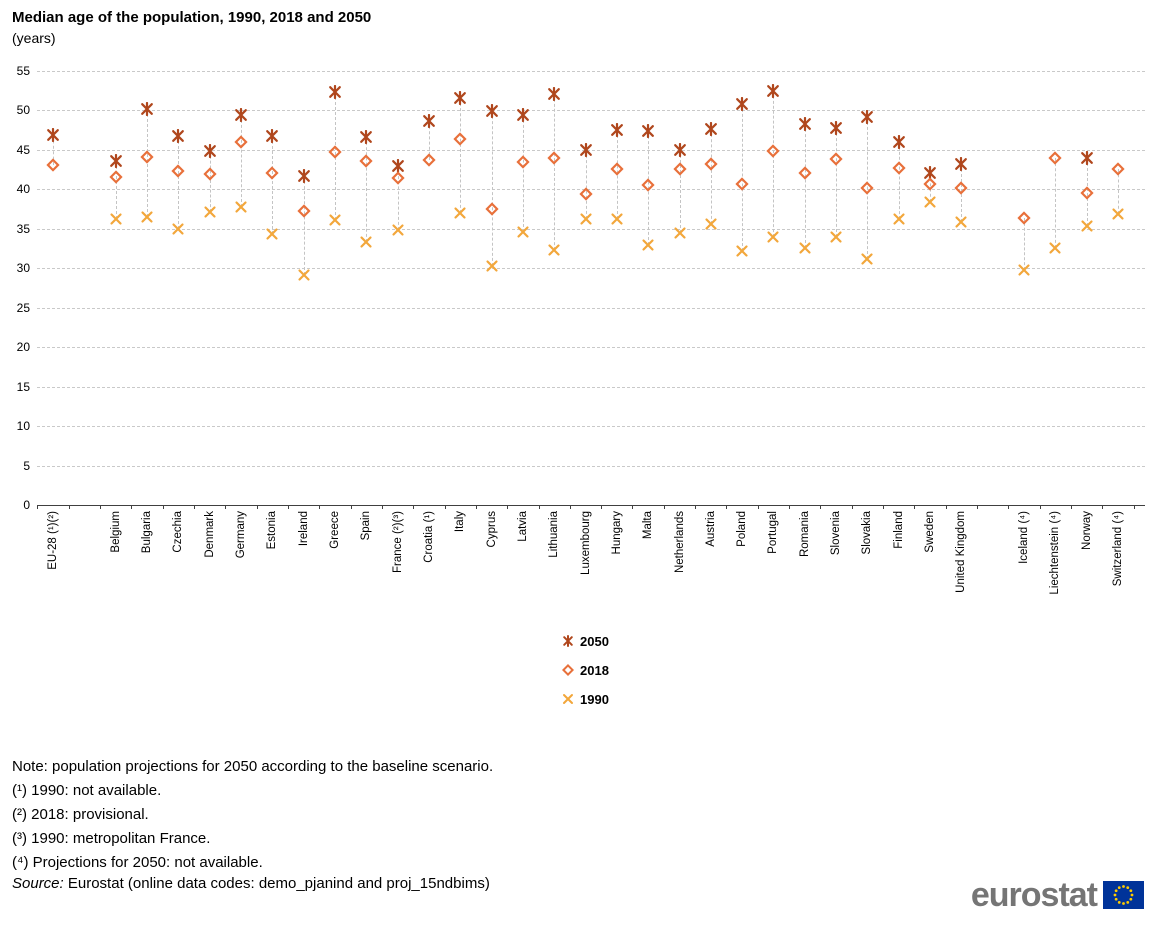 This screenshot has height=933, width=1158. I want to click on y-axis-tick-label: 35, so click(23, 228).